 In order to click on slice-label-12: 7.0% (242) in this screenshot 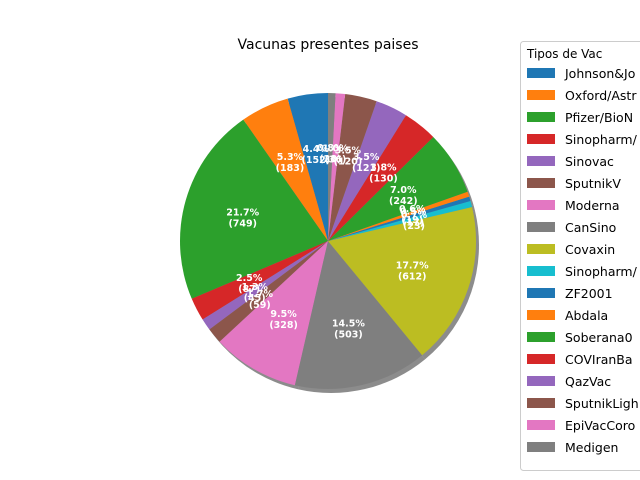, I will do `click(403, 196)`.